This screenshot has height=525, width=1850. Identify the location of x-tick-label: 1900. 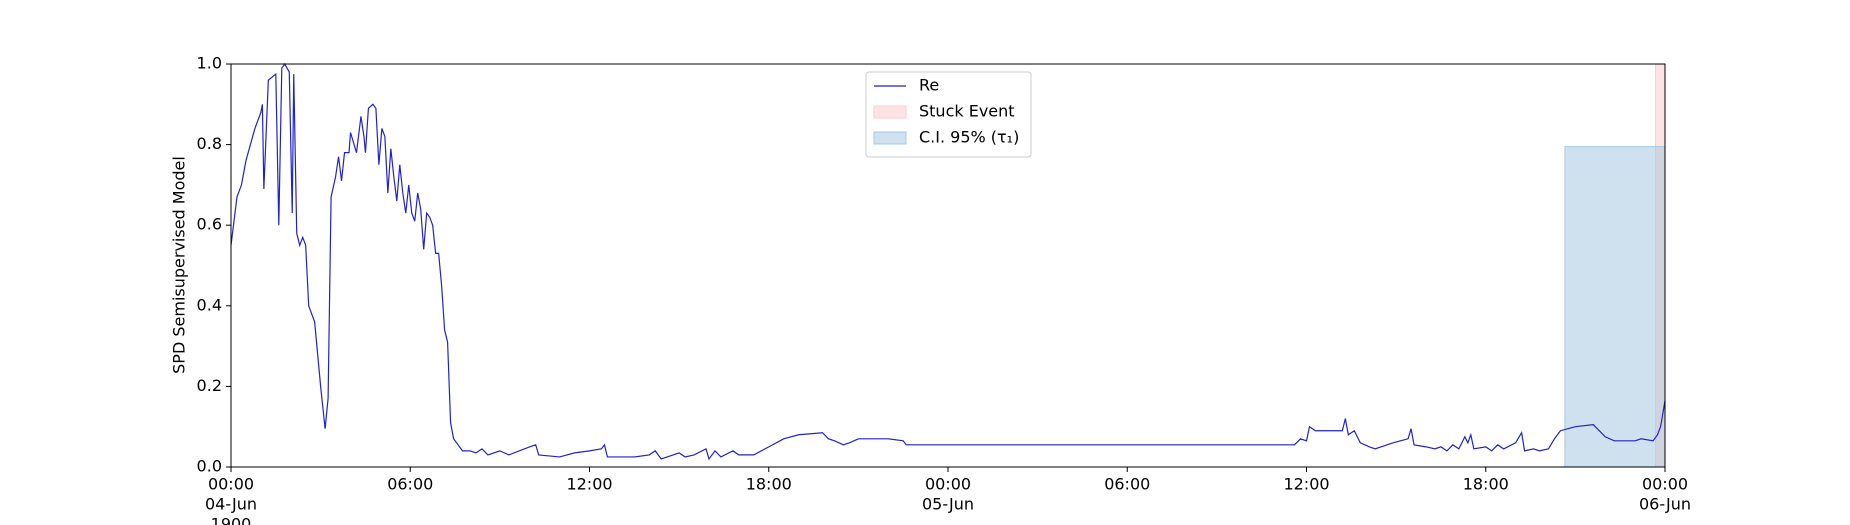
(231, 520).